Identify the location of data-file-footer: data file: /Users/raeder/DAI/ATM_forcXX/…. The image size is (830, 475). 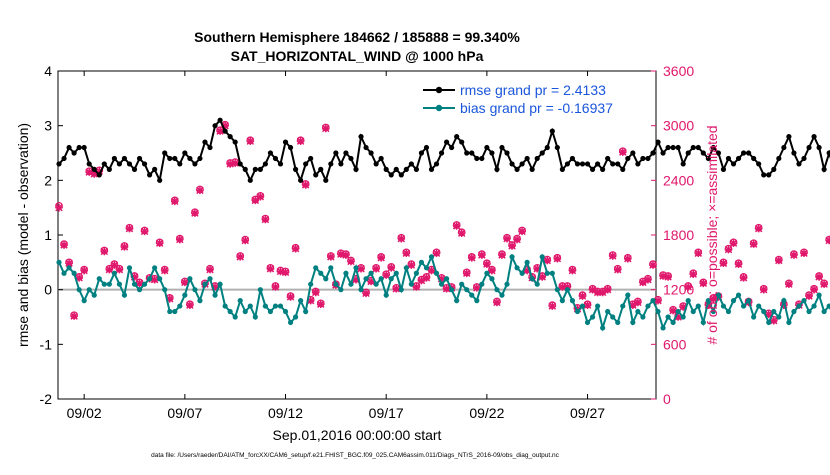
(355, 455).